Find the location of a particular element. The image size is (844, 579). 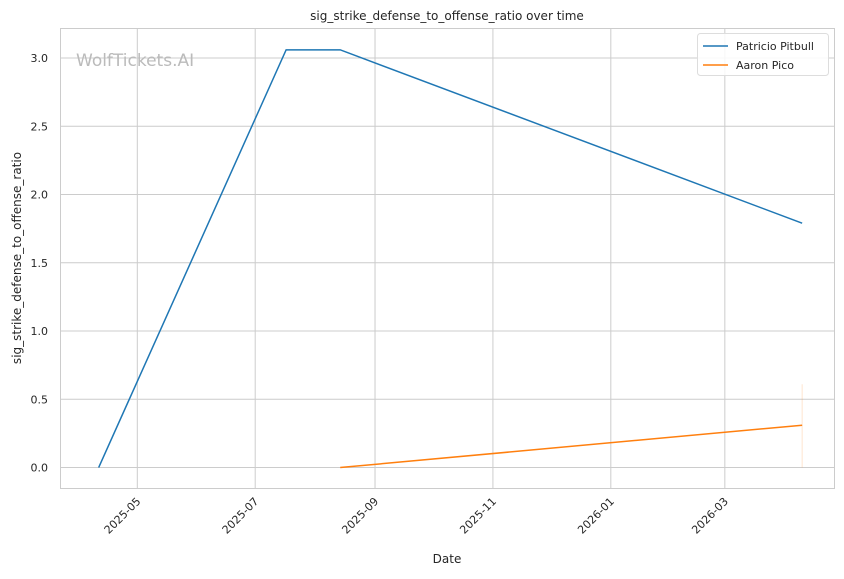

x-tick-label: 2026-03 is located at coordinates (710, 516).